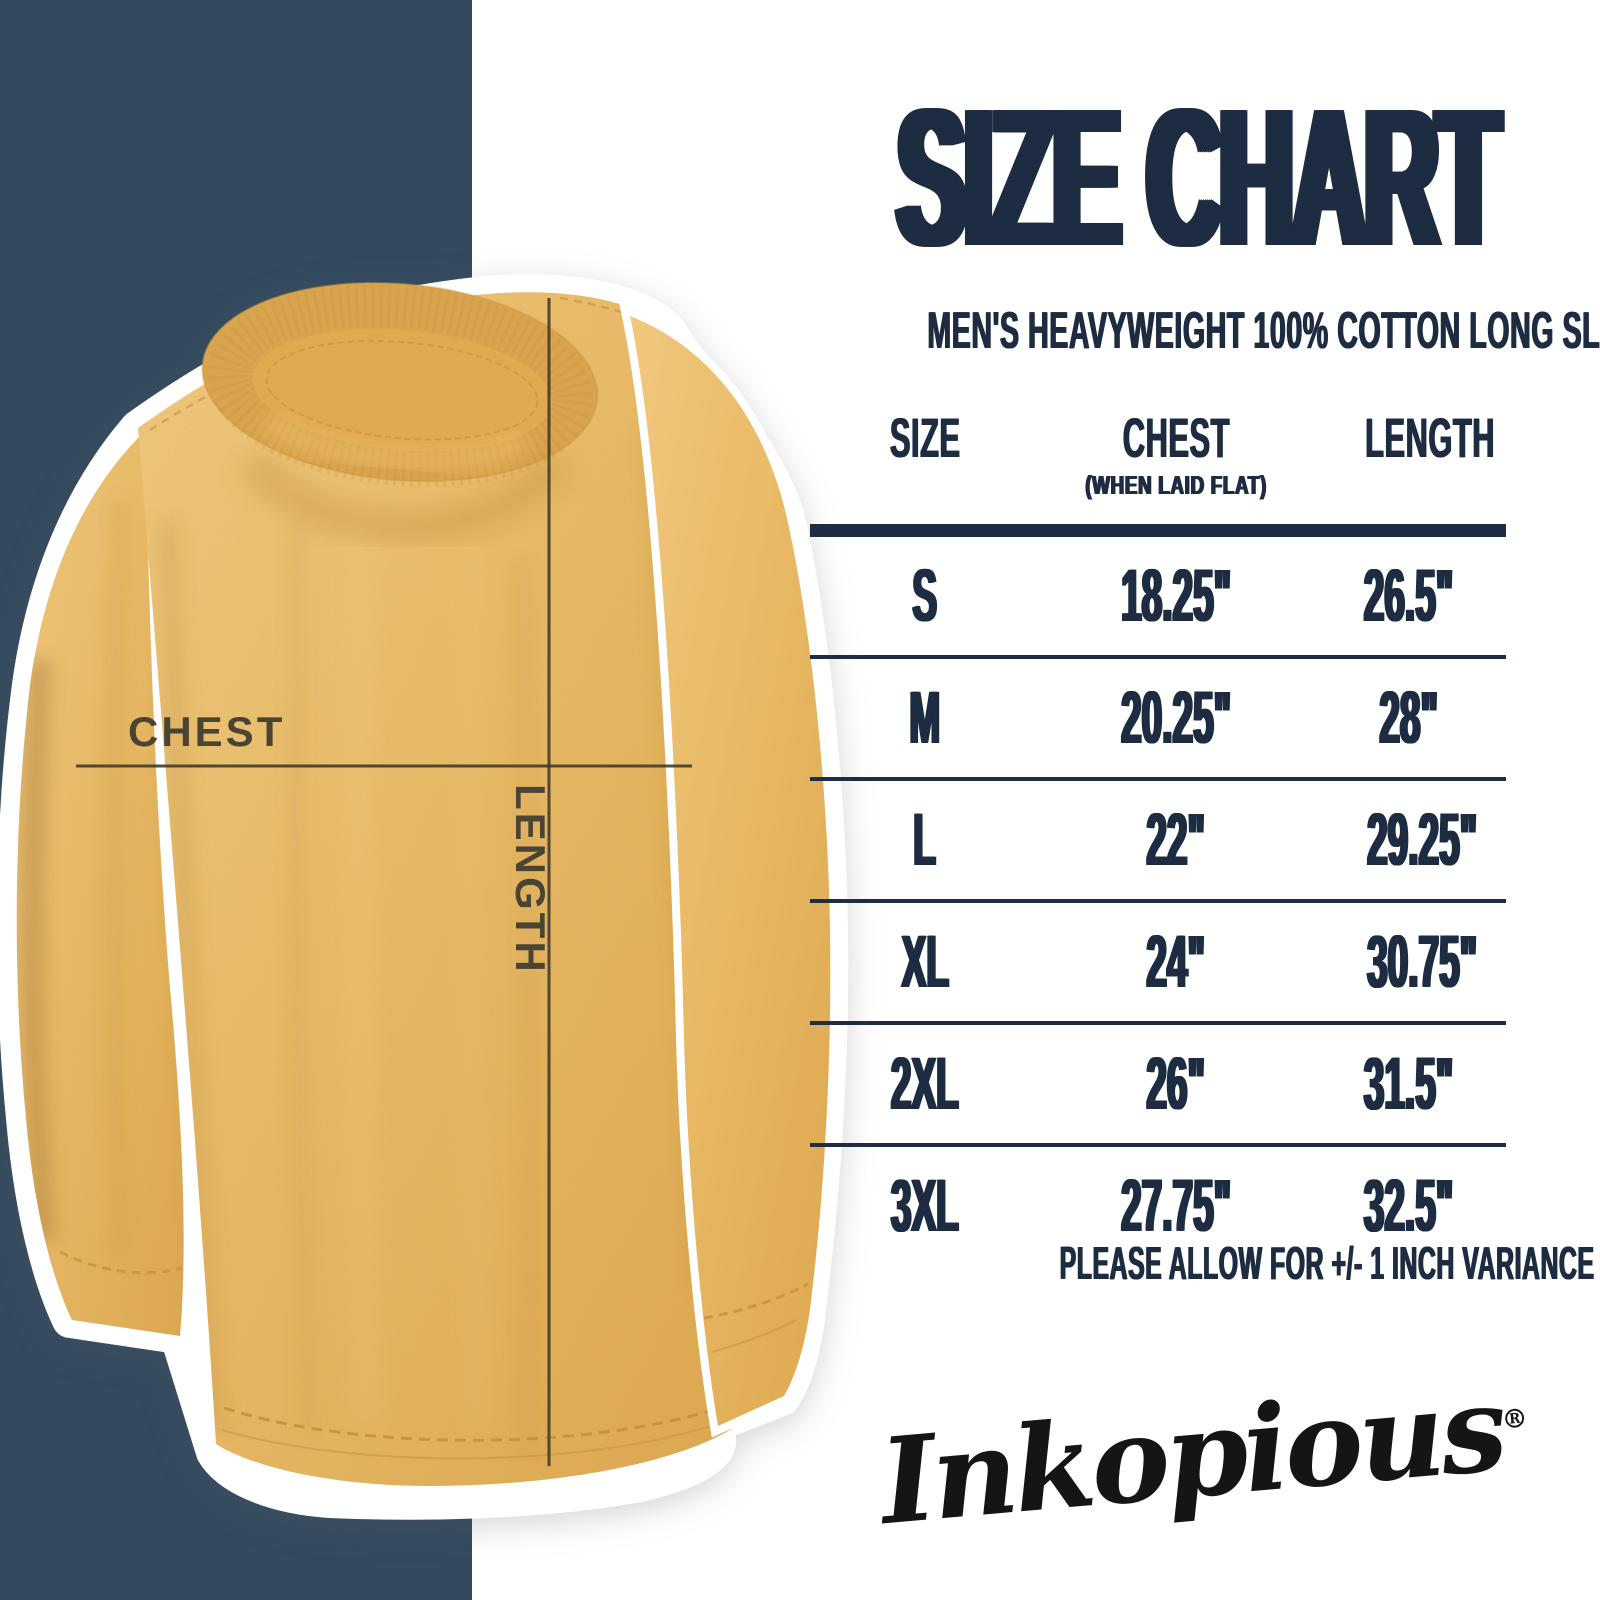 The height and width of the screenshot is (1600, 1600). I want to click on chest-value: 20.25", so click(1176, 717).